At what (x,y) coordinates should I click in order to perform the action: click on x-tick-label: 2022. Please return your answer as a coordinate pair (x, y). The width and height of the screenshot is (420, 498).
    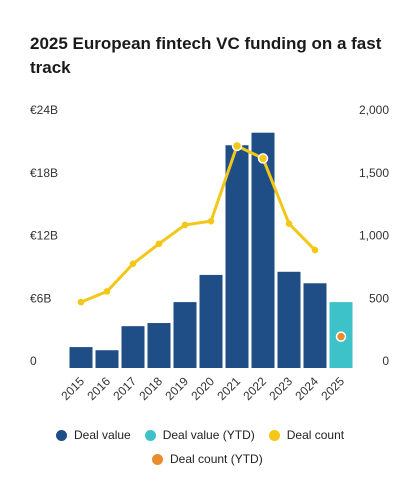
    Looking at the image, I should click on (254, 388).